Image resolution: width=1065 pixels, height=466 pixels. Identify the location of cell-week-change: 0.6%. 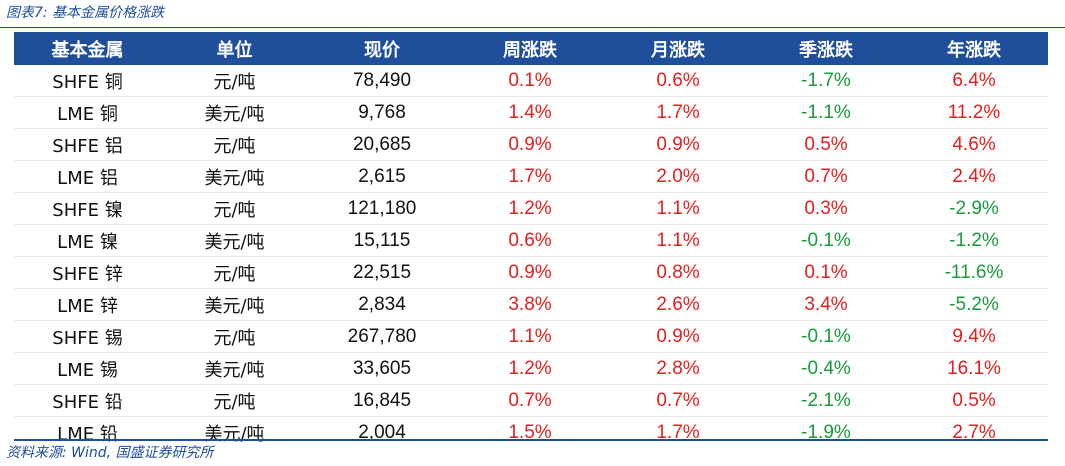
(530, 240).